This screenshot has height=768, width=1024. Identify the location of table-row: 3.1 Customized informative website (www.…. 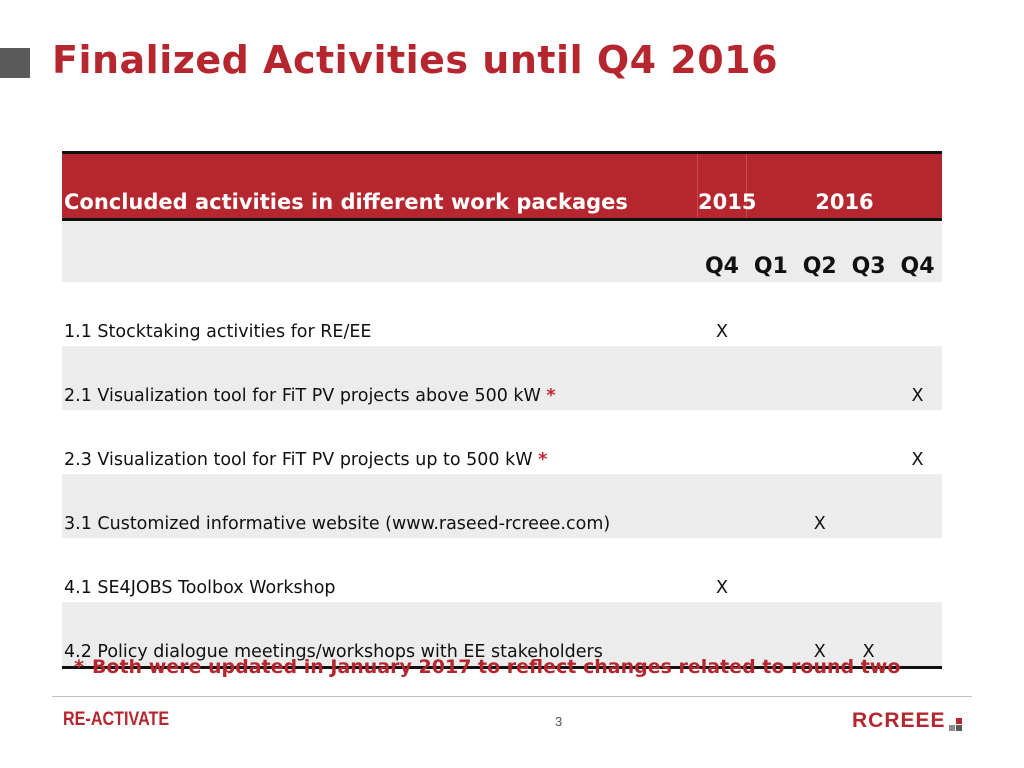
(502, 506).